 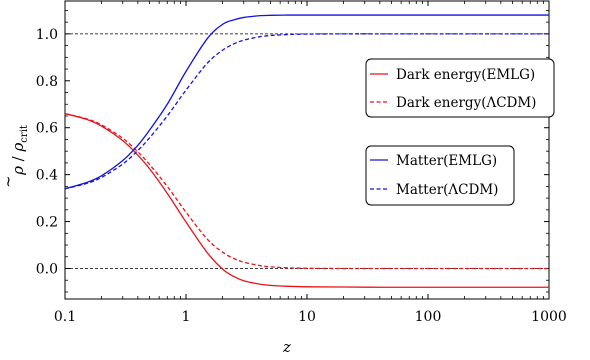 What do you see at coordinates (18, 171) in the screenshot?
I see `y-axis-title-numerator: ρ` at bounding box center [18, 171].